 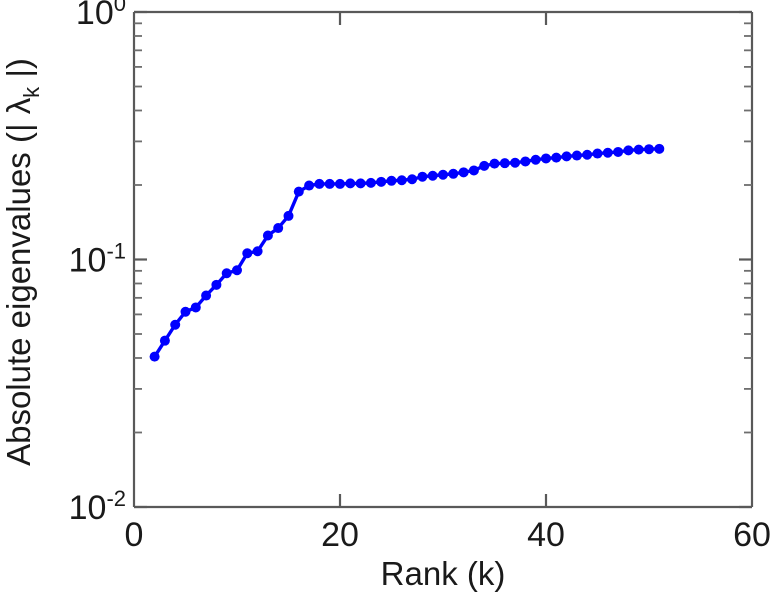 What do you see at coordinates (340, 535) in the screenshot?
I see `x-tick-label: 20` at bounding box center [340, 535].